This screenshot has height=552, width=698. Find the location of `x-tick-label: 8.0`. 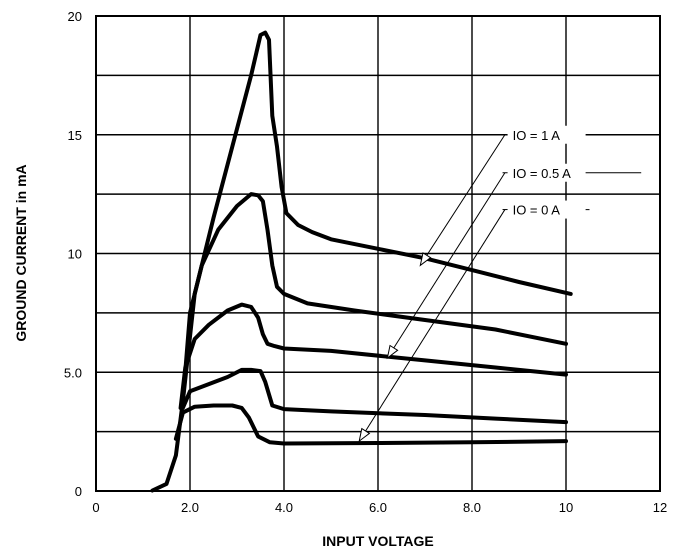

x-tick-label: 8.0 is located at coordinates (472, 507).